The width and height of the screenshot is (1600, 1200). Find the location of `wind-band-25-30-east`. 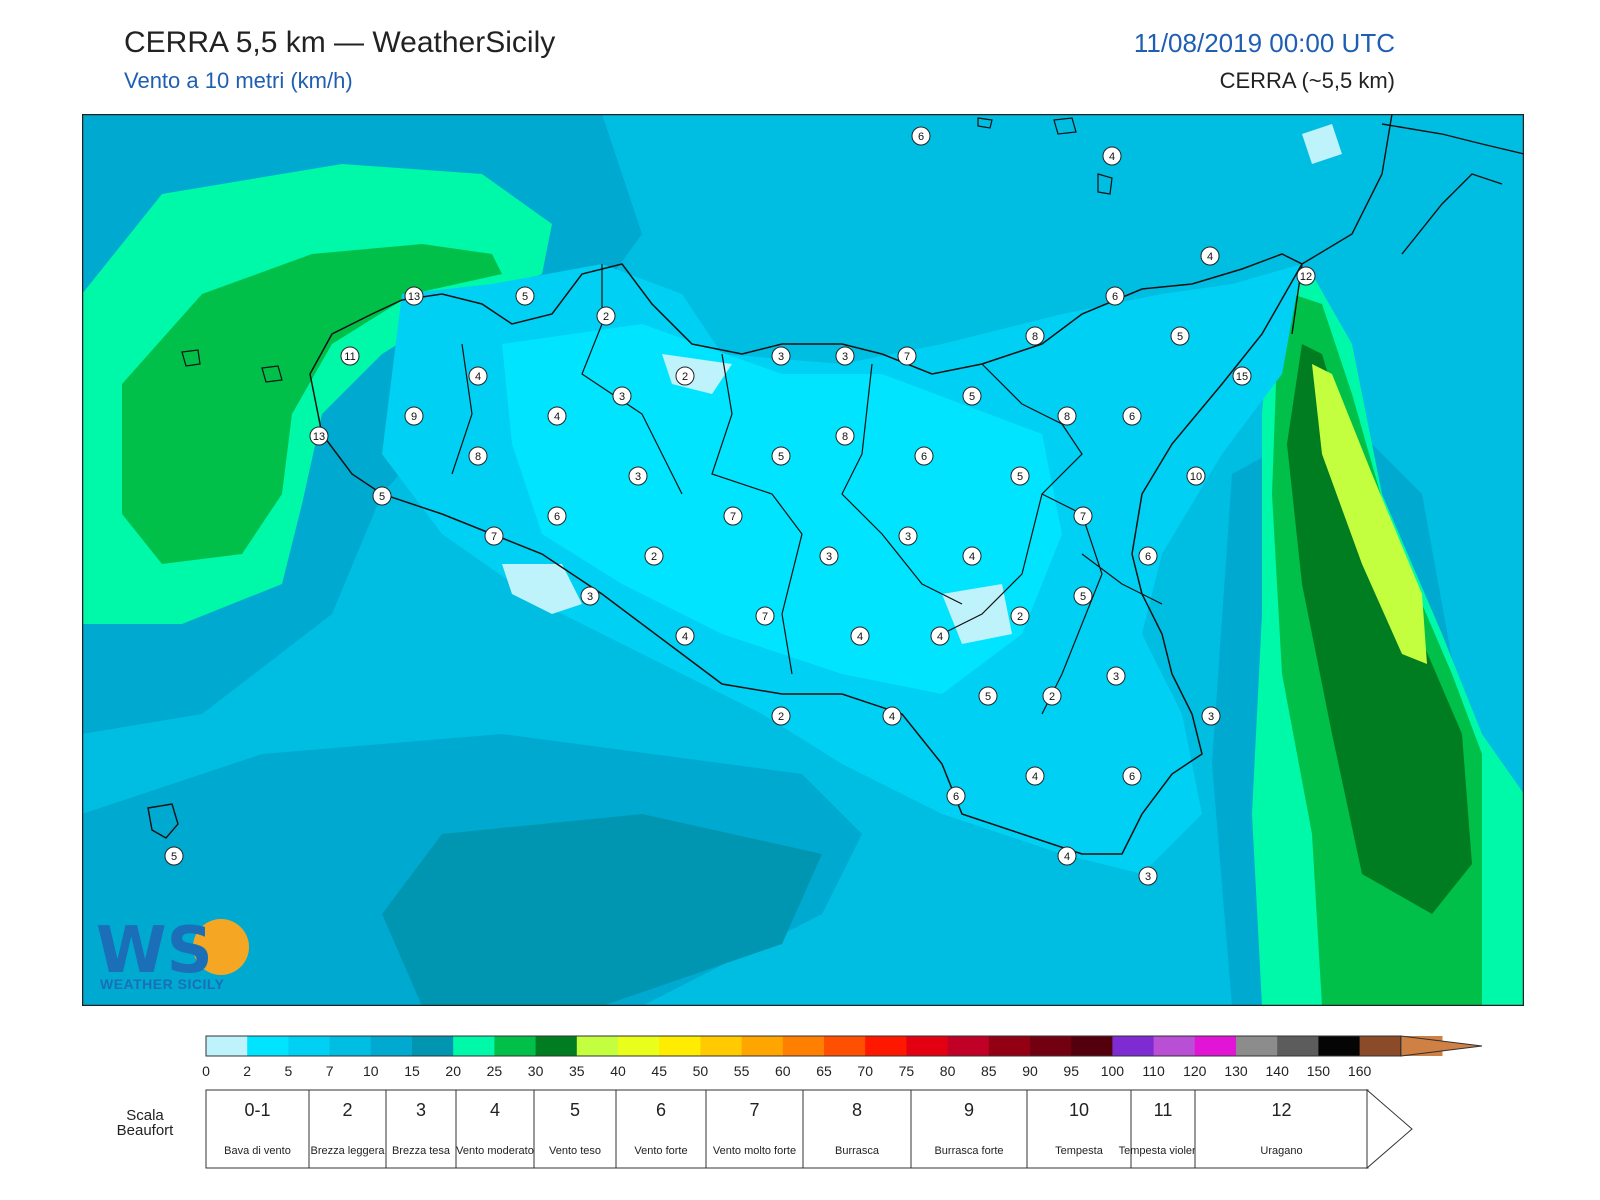

wind-band-25-30-east is located at coordinates (1379, 629).